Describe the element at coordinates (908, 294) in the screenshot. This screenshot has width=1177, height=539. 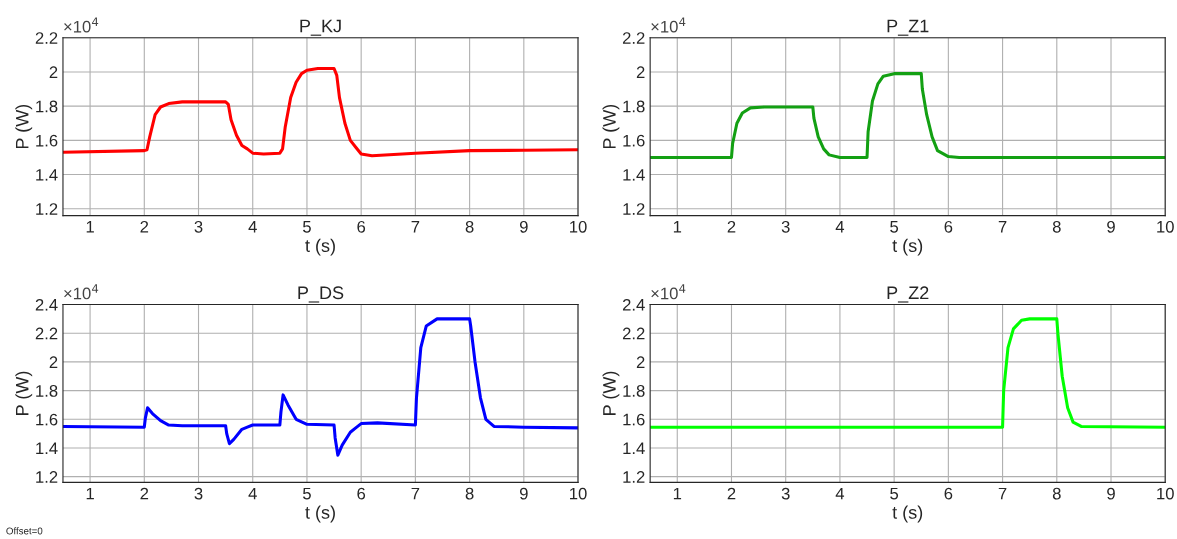
I see `chart-title: P_Z2` at that location.